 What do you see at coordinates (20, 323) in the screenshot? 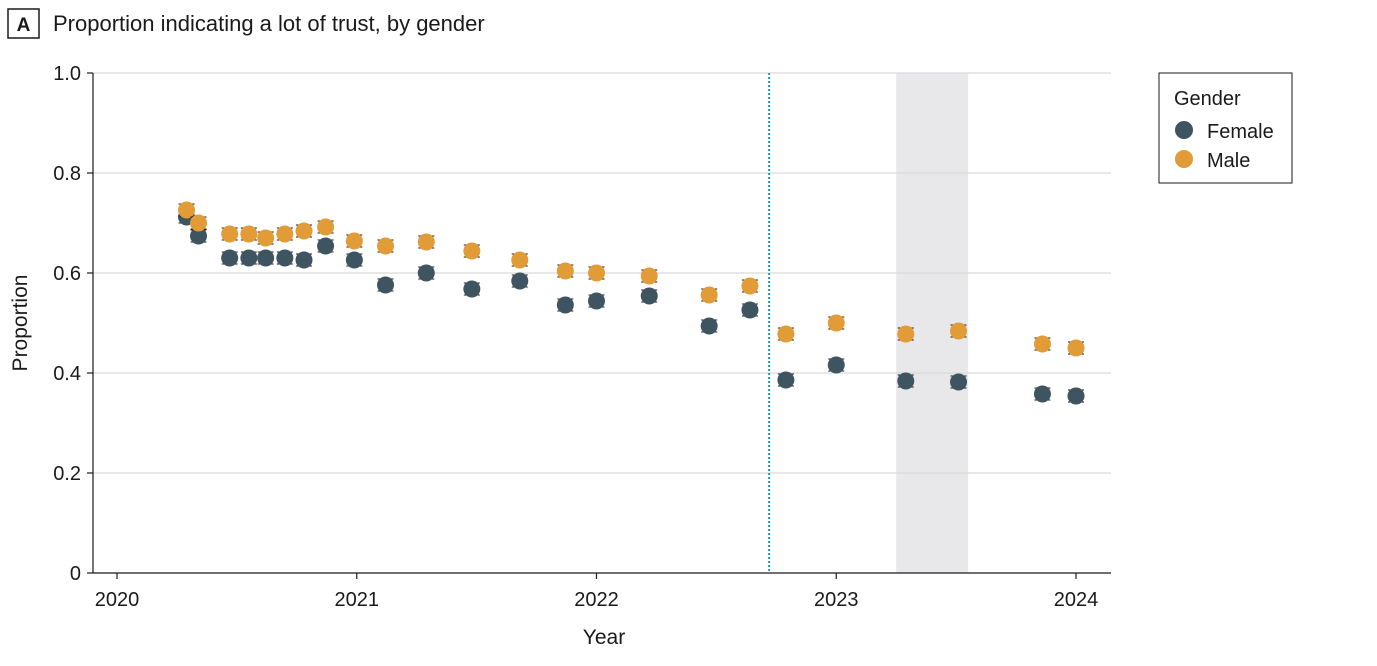
I see `y-axis-label: Proportion` at bounding box center [20, 323].